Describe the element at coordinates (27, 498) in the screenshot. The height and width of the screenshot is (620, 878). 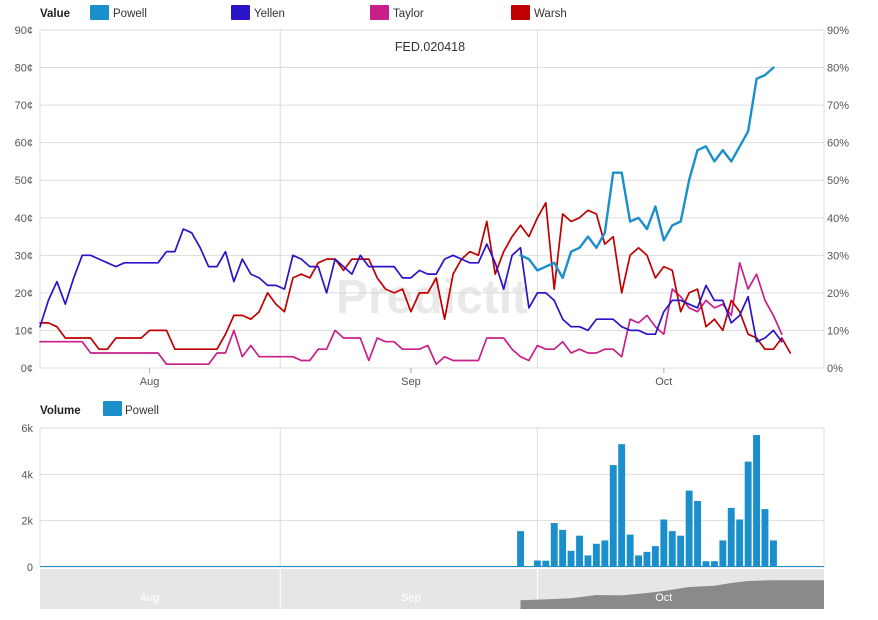
I see `volume-y-axis: 0 2k 4k 6k` at that location.